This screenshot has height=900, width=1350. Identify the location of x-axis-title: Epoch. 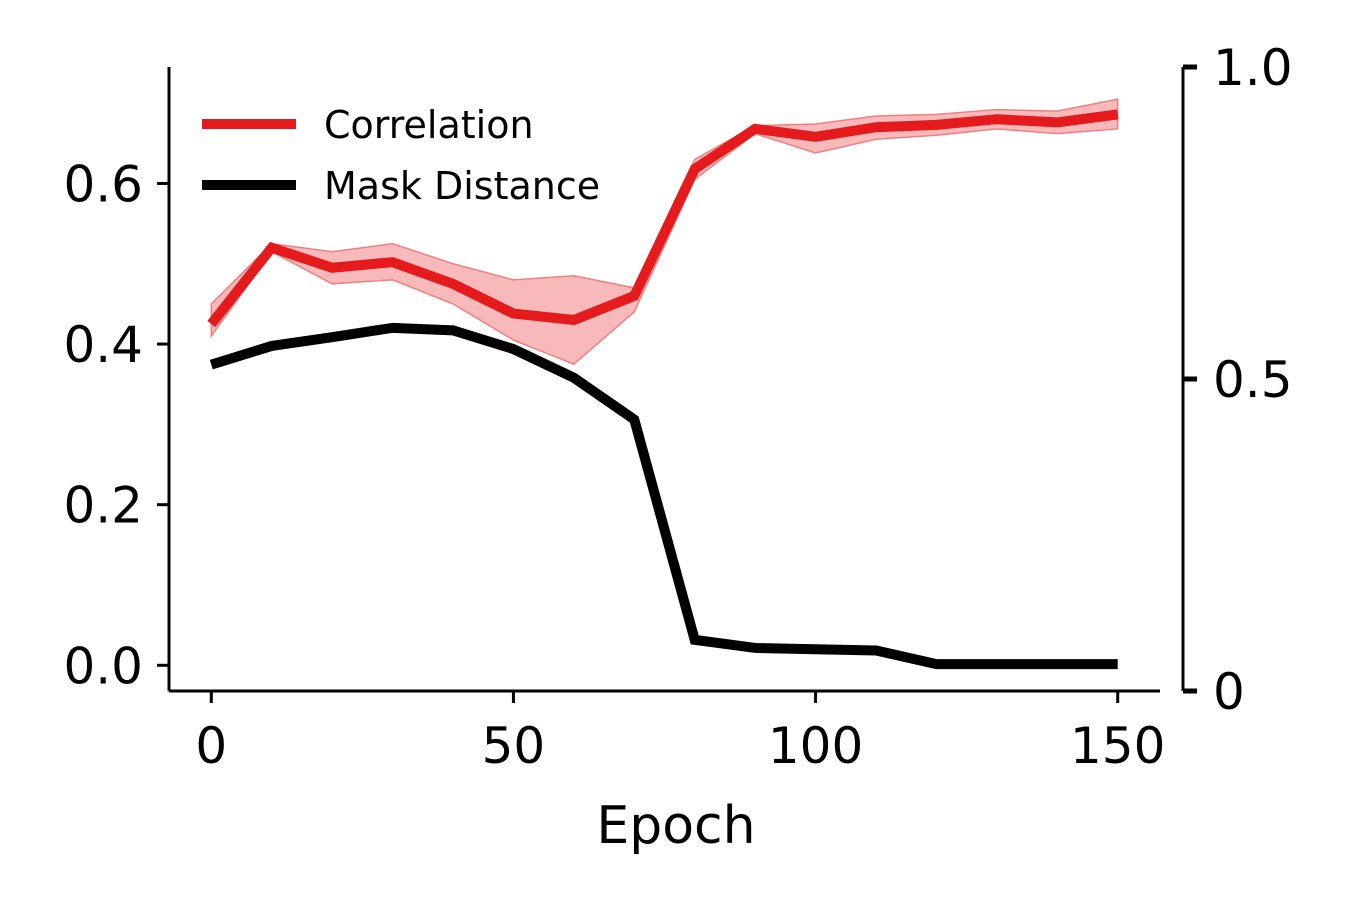
(675, 826).